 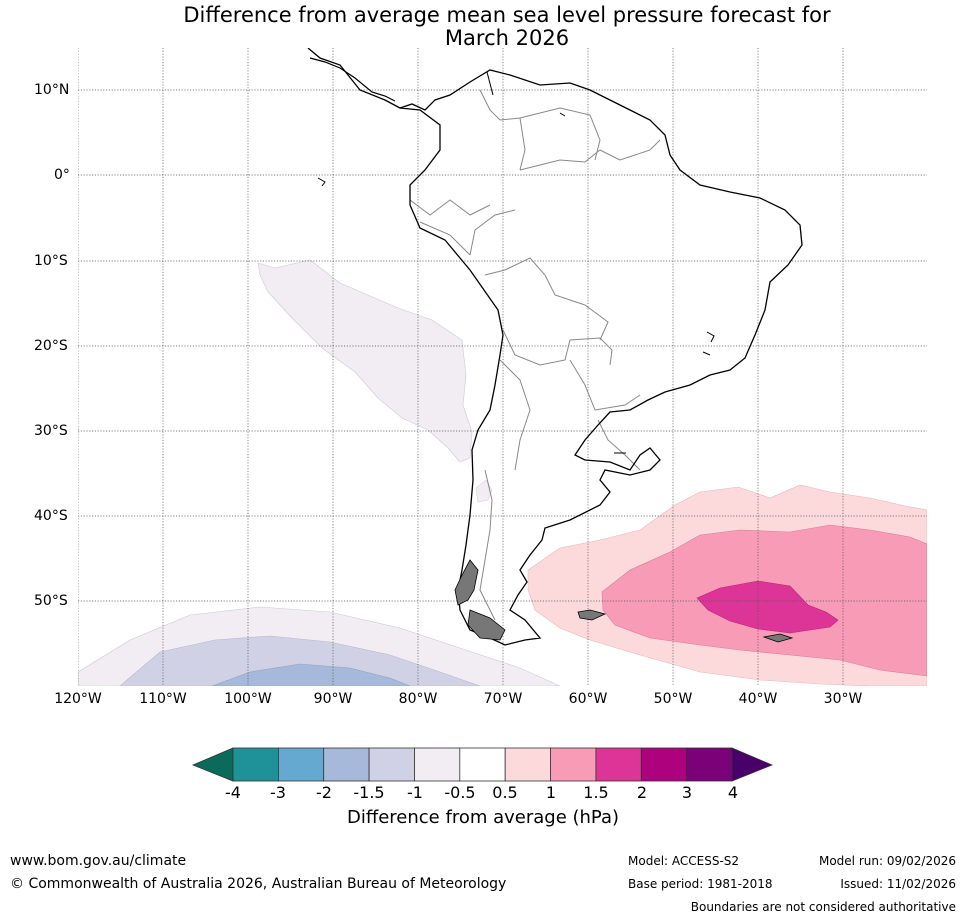 What do you see at coordinates (333, 699) in the screenshot?
I see `lon-label-90w: 90°W` at bounding box center [333, 699].